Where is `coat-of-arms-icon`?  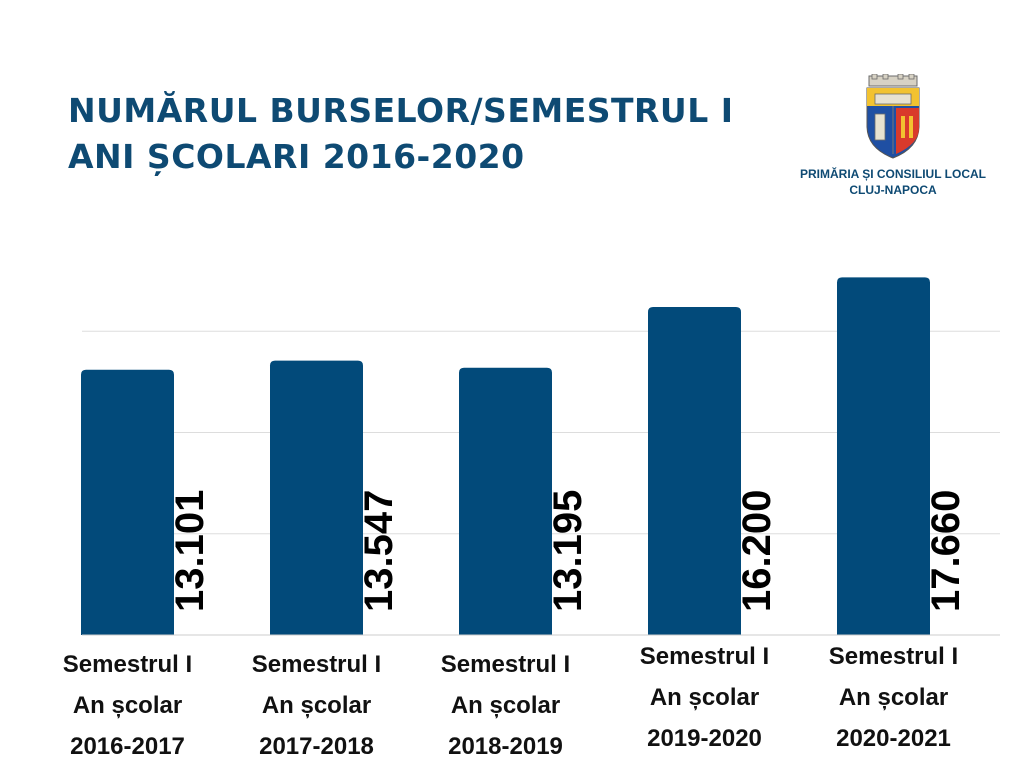 coat-of-arms-icon is located at coordinates (893, 116).